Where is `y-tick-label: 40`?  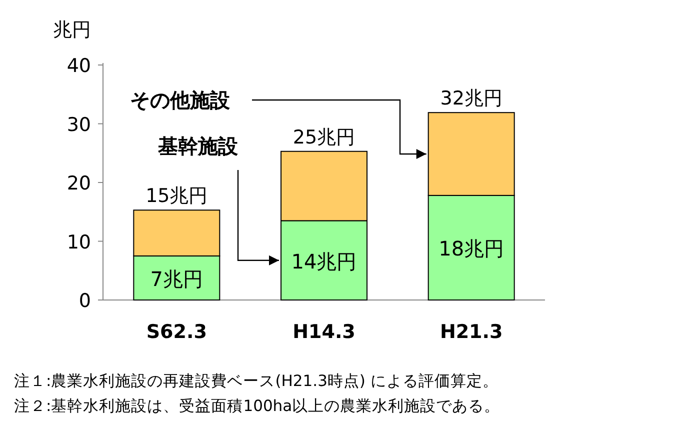
y-tick-label: 40 is located at coordinates (78, 66).